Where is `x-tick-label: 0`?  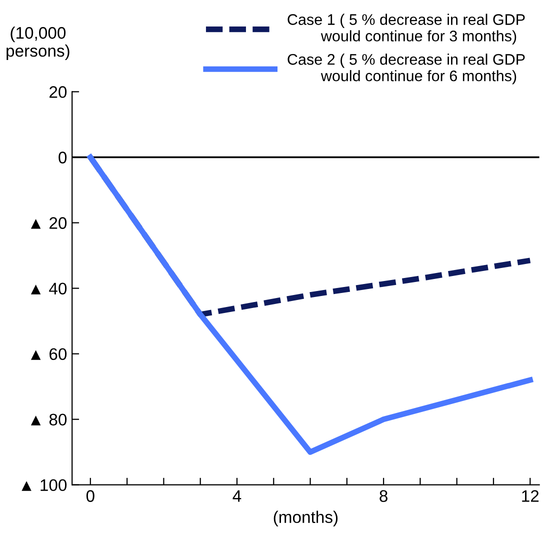
x-tick-label: 0 is located at coordinates (90, 496).